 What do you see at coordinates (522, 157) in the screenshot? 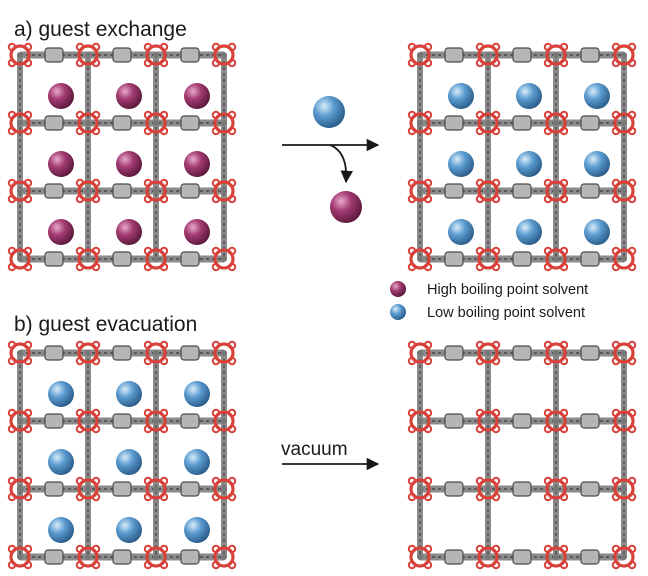
I see `linker-group` at bounding box center [522, 157].